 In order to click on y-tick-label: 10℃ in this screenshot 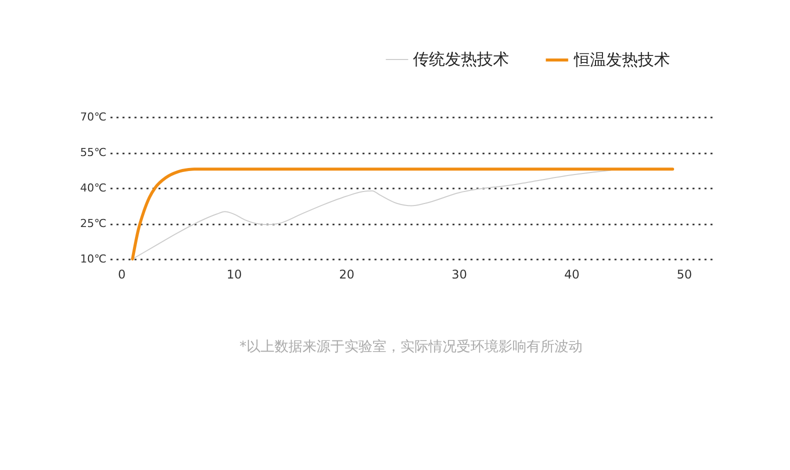, I will do `click(93, 259)`.